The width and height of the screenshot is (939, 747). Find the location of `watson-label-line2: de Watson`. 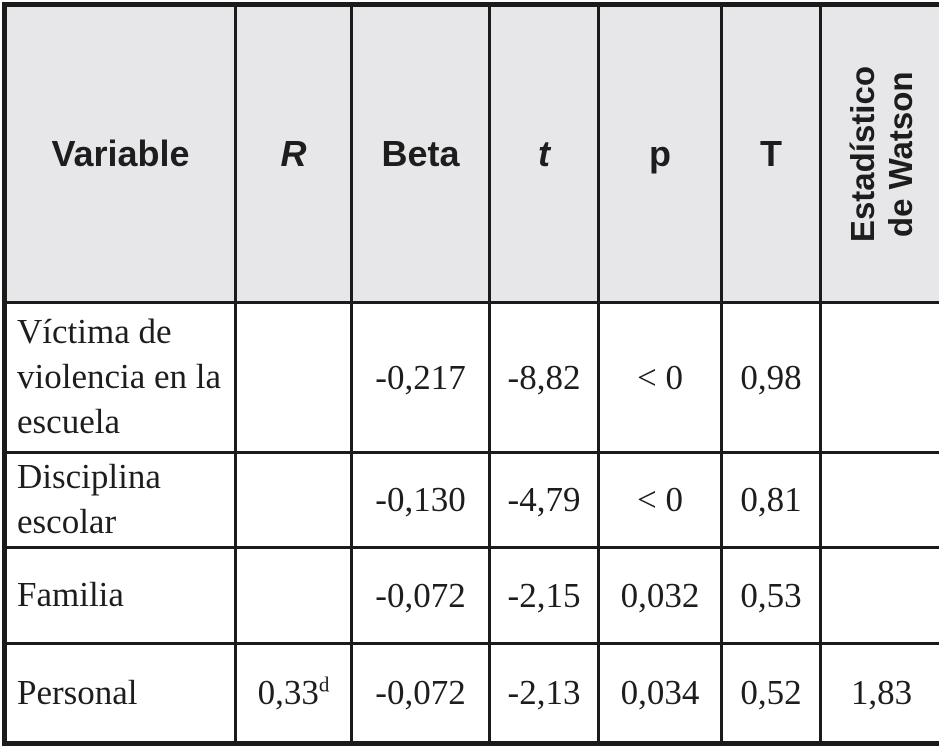

watson-label-line2: de Watson is located at coordinates (900, 154).